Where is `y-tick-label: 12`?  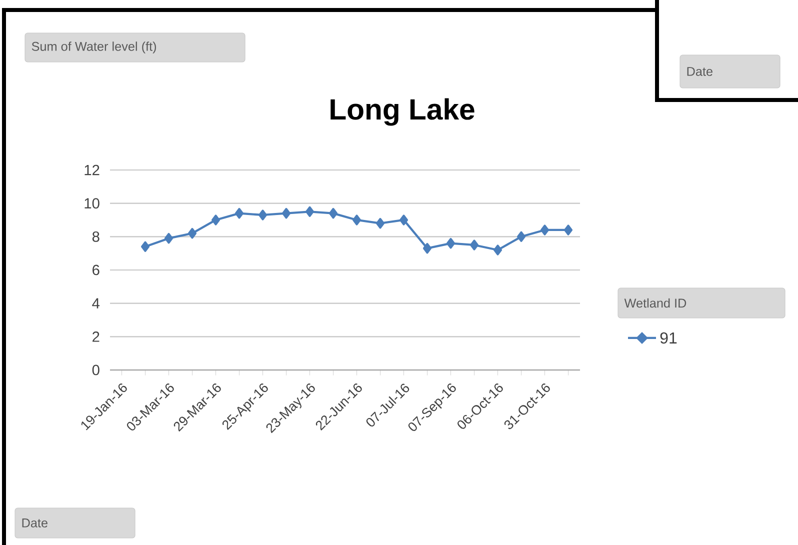 y-tick-label: 12 is located at coordinates (92, 170).